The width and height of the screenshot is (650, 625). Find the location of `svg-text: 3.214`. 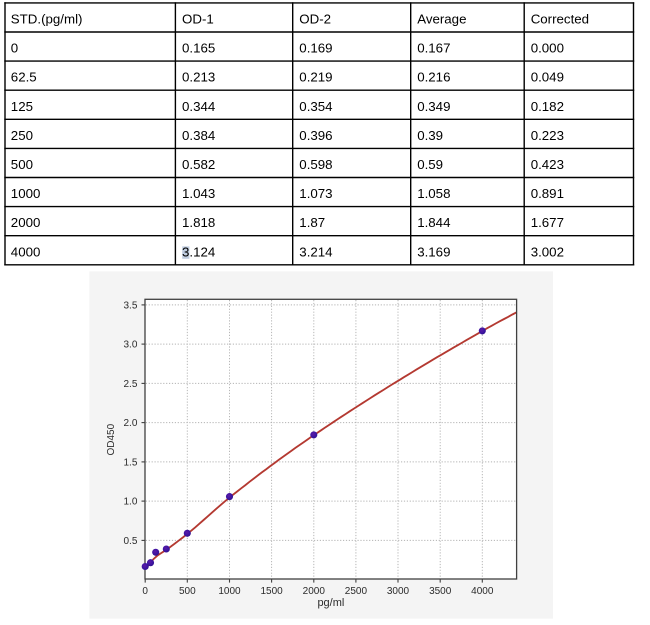

svg-text: 3.214 is located at coordinates (315, 251).